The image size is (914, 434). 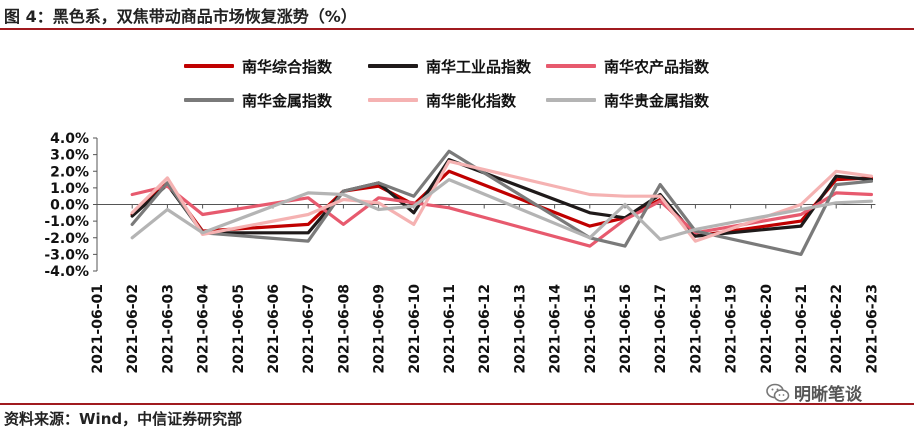 What do you see at coordinates (66, 272) in the screenshot?
I see `y-tick-label: -4.0%` at bounding box center [66, 272].